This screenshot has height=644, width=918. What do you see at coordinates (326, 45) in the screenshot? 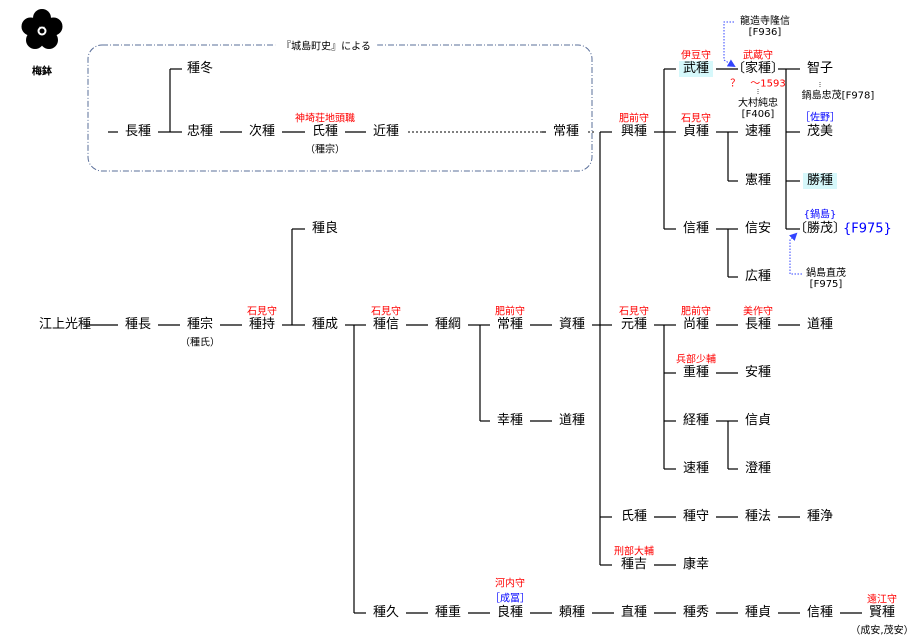
I see `source-label: 『城島町史』による` at bounding box center [326, 45].